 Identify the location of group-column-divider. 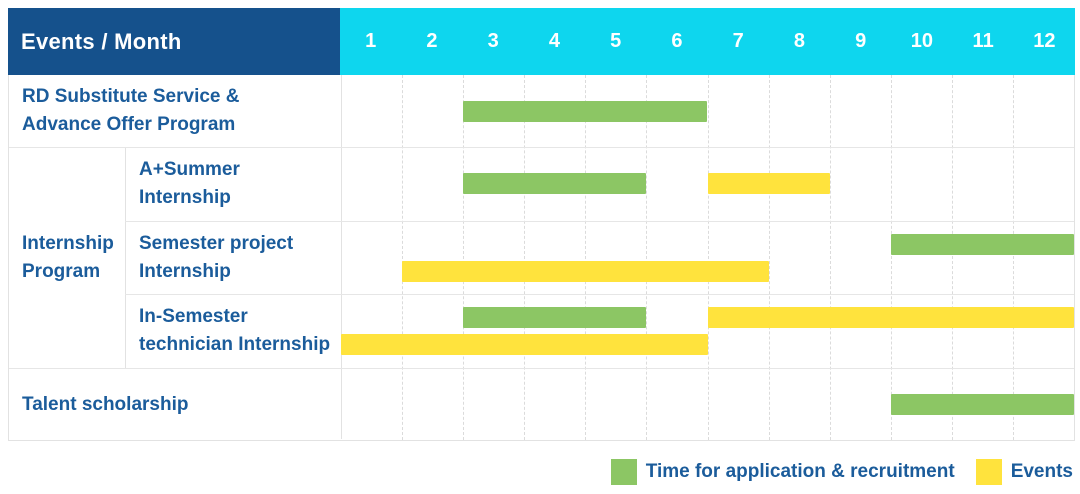
(125, 257).